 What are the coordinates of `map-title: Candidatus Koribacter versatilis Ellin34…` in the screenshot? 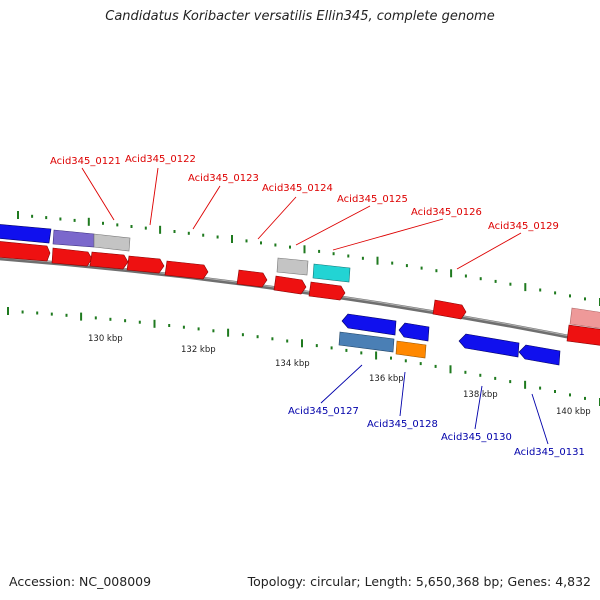 It's located at (300, 16).